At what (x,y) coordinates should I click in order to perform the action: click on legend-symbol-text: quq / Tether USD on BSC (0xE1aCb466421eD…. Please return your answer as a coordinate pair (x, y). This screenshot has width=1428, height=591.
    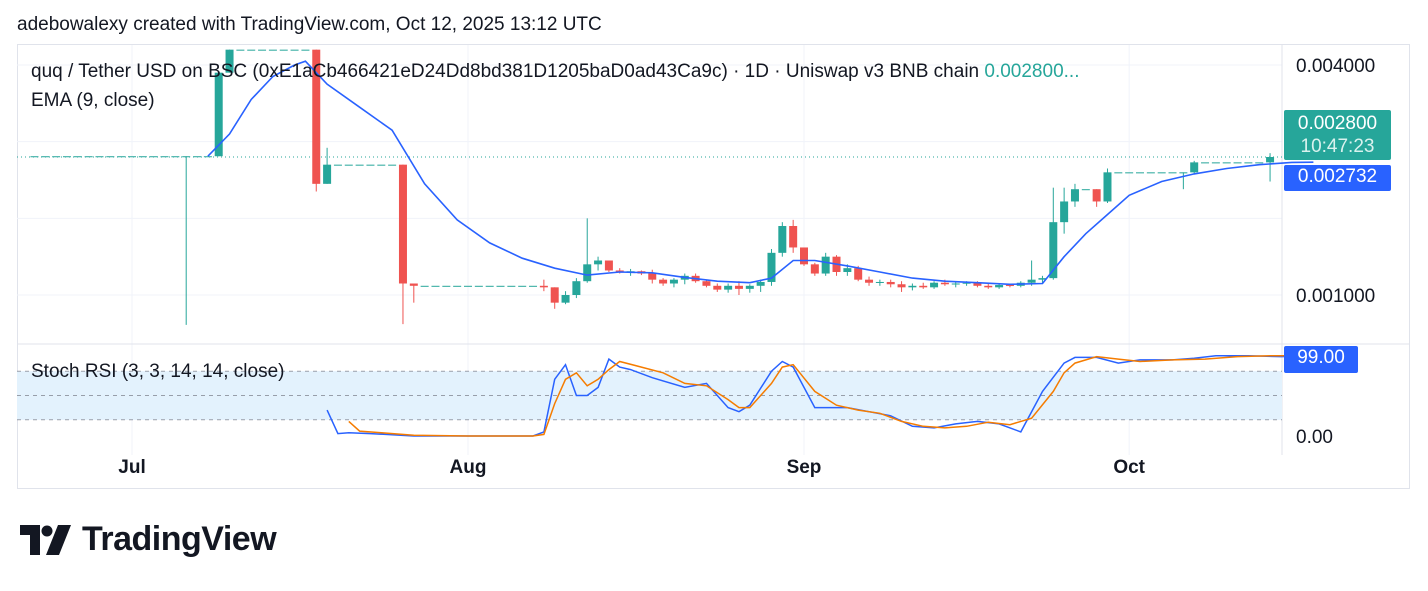
    Looking at the image, I should click on (505, 71).